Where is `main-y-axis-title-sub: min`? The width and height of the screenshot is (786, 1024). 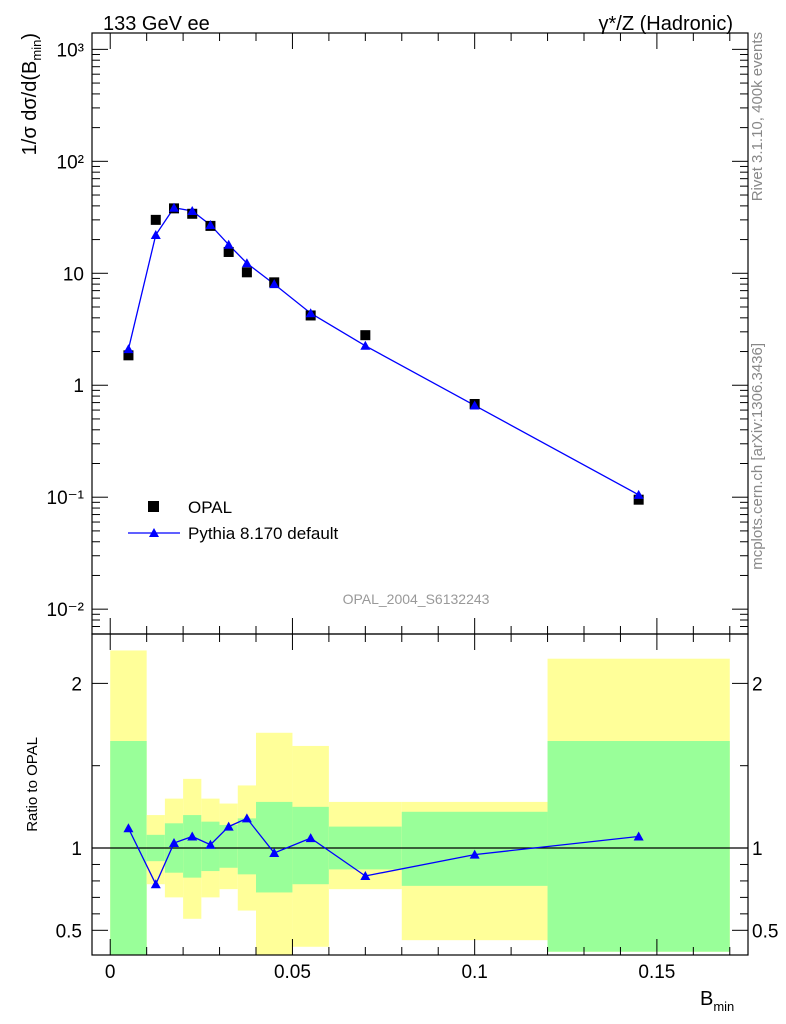 main-y-axis-title-sub: min is located at coordinates (36, 50).